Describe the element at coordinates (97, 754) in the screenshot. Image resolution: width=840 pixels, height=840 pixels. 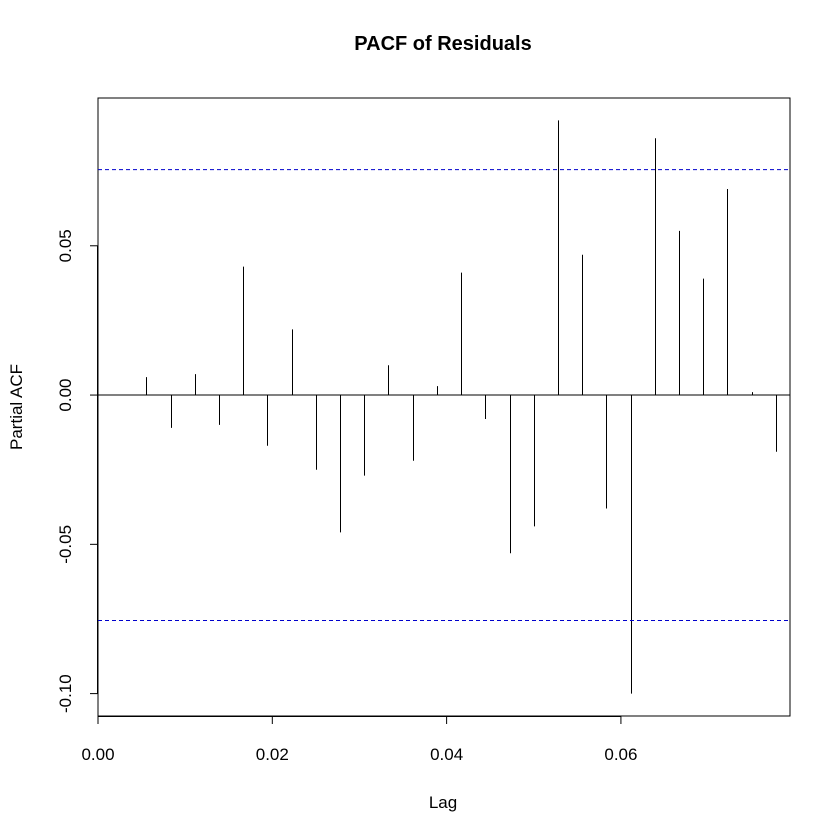
I see `x-tick-label-0: 0.00` at that location.